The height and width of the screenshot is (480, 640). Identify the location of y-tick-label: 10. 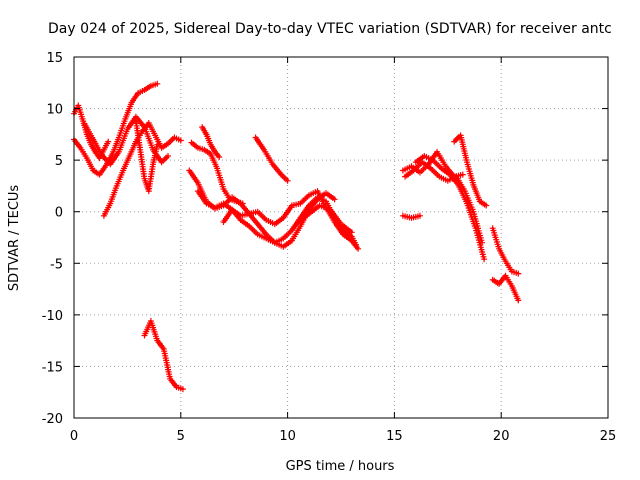
(54, 110).